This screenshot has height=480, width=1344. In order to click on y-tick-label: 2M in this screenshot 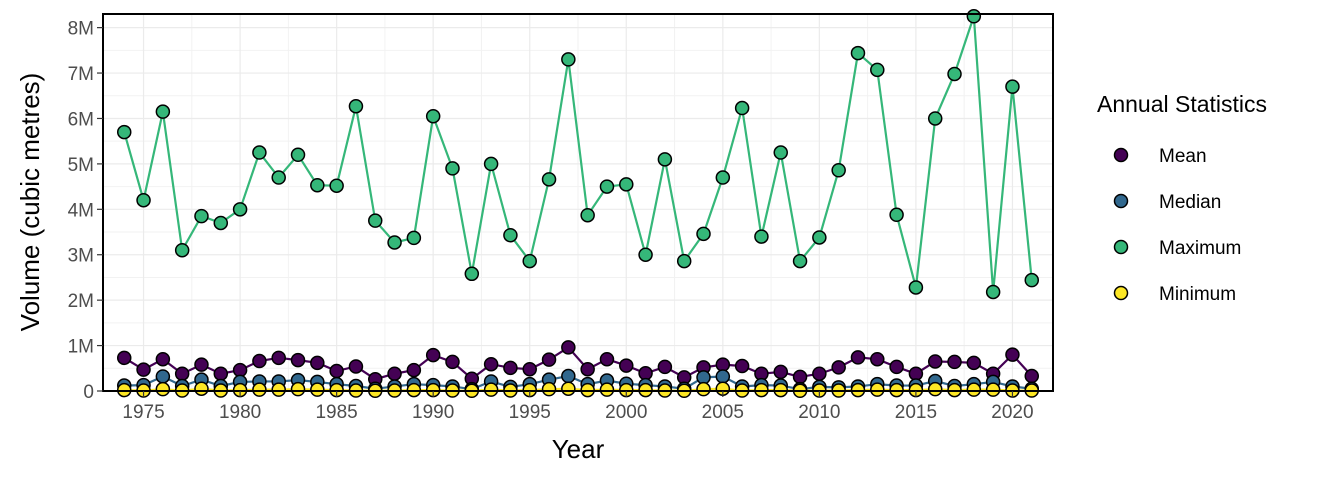, I will do `click(81, 301)`.